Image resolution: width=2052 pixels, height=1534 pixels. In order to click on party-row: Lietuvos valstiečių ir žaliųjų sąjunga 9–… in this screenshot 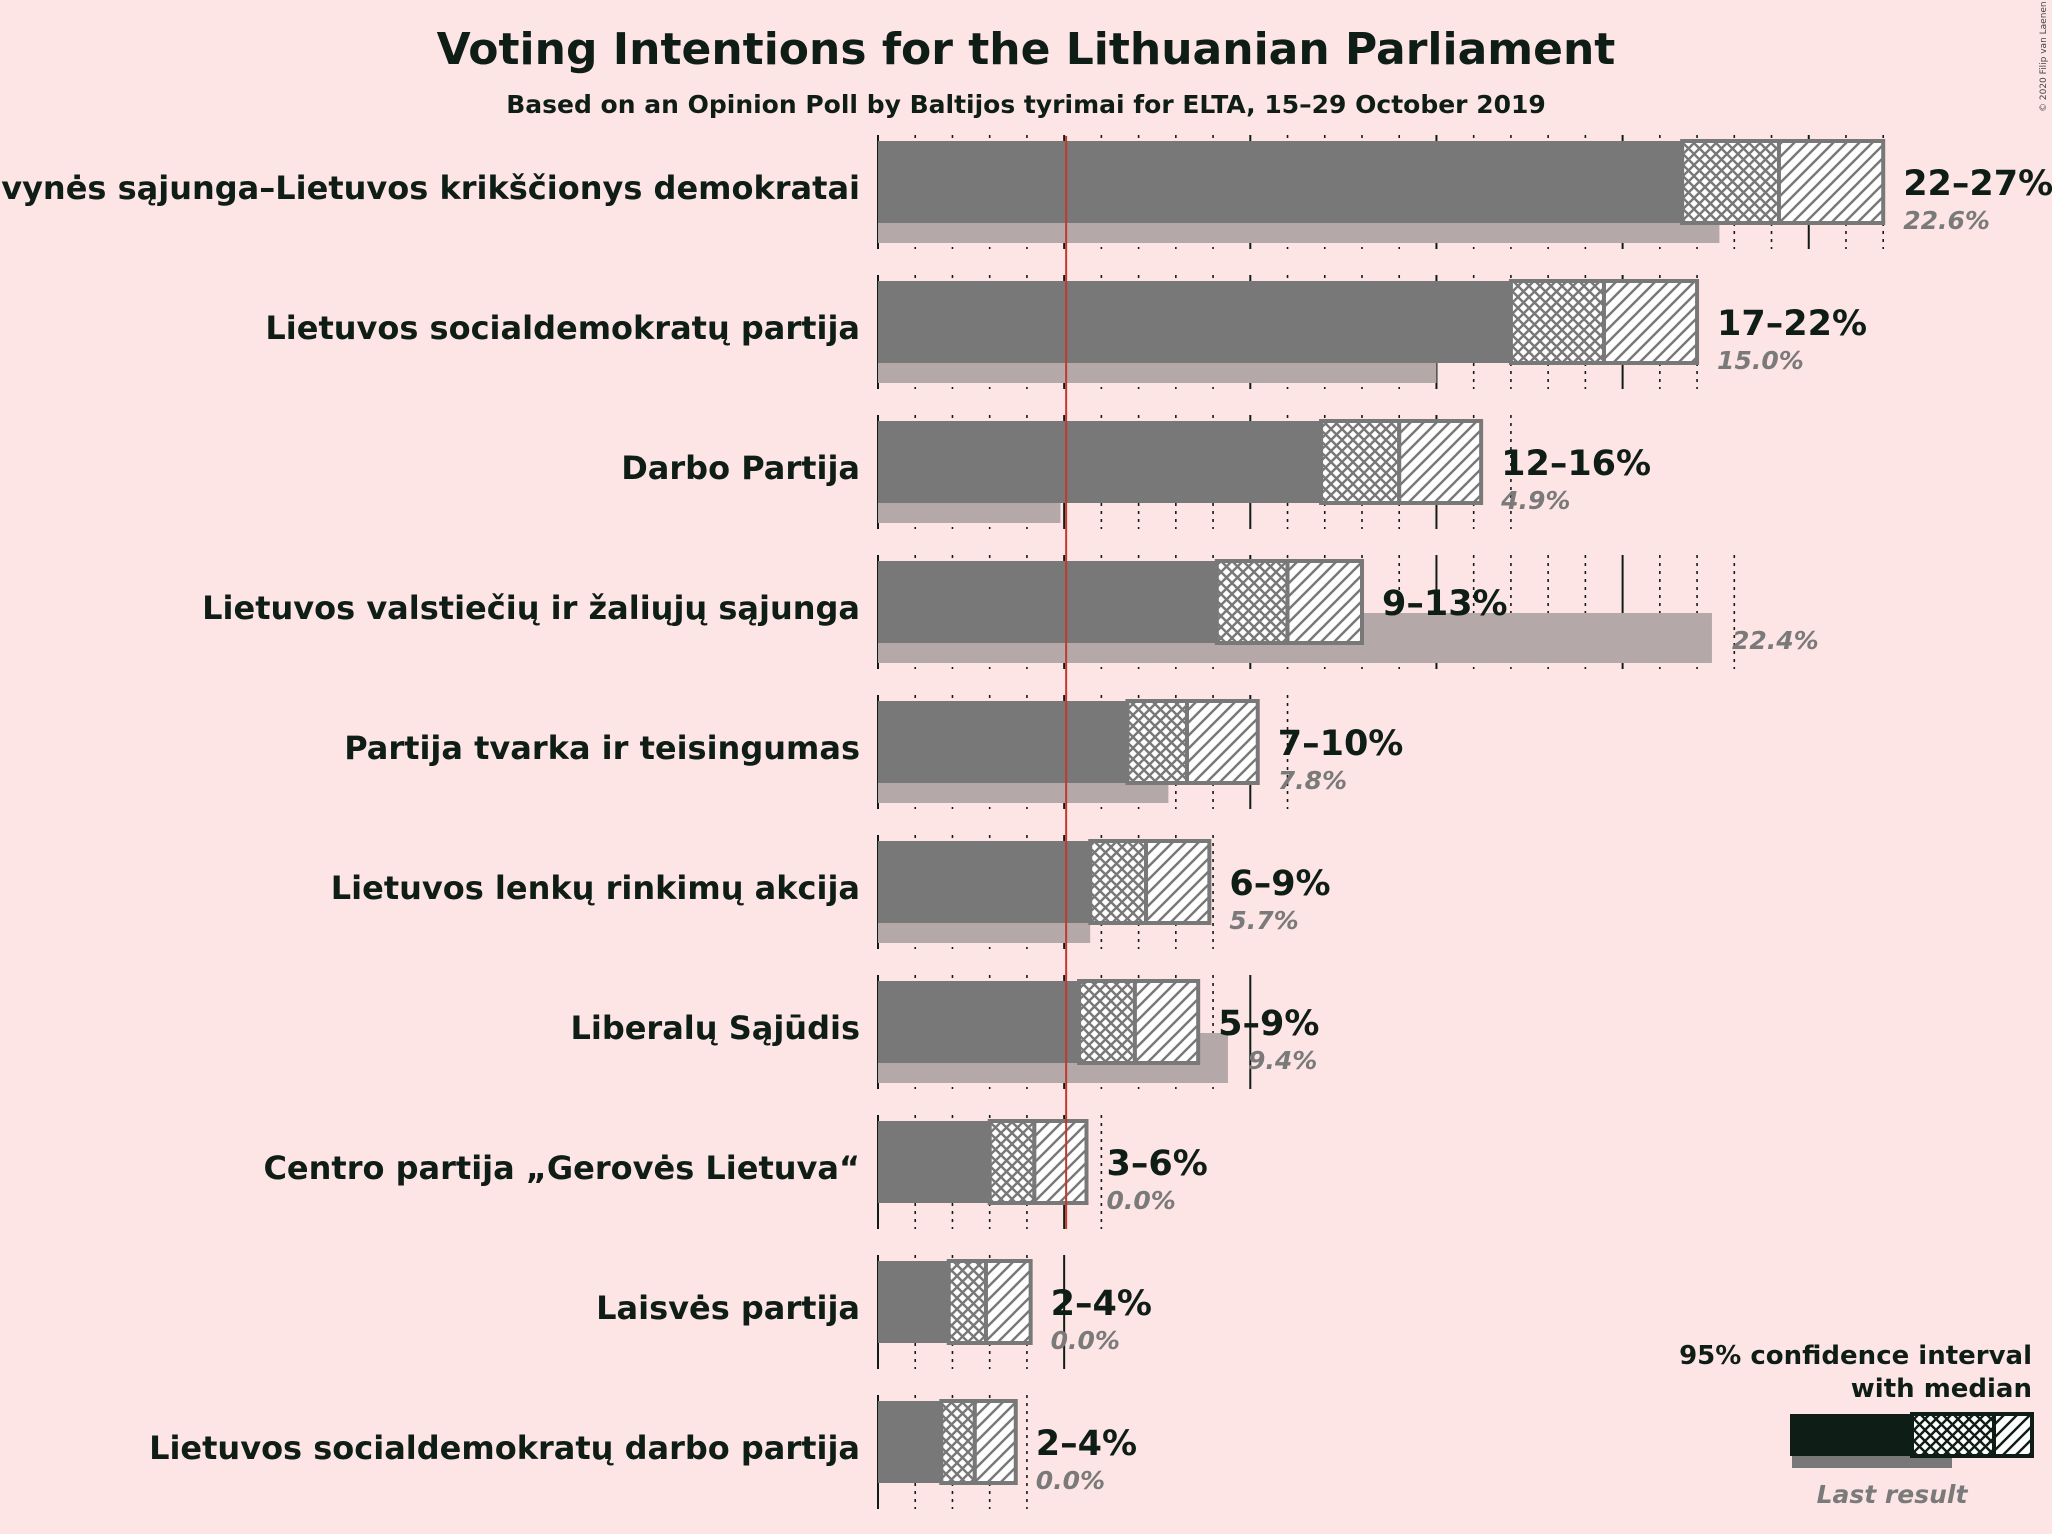, I will do `click(1010, 611)`.